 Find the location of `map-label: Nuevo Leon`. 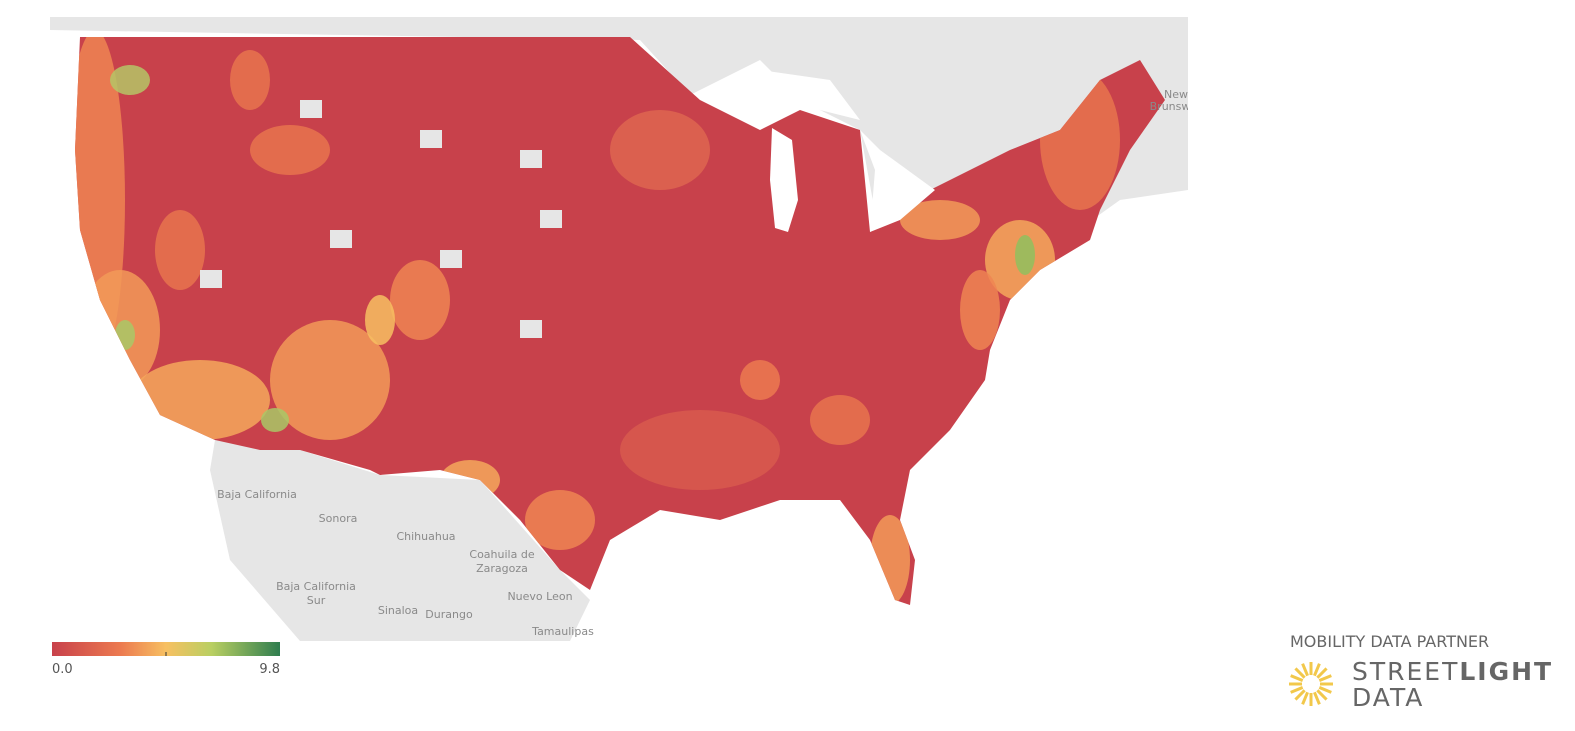

map-label: Nuevo Leon is located at coordinates (539, 596).